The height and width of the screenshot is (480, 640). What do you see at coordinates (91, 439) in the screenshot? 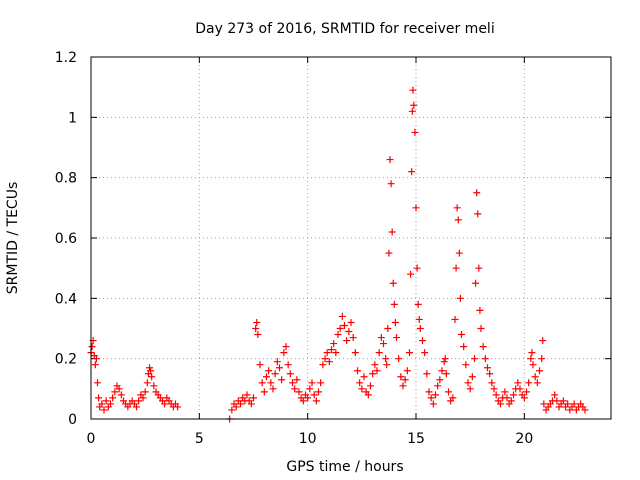
I see `x-tick-label: 0` at bounding box center [91, 439].